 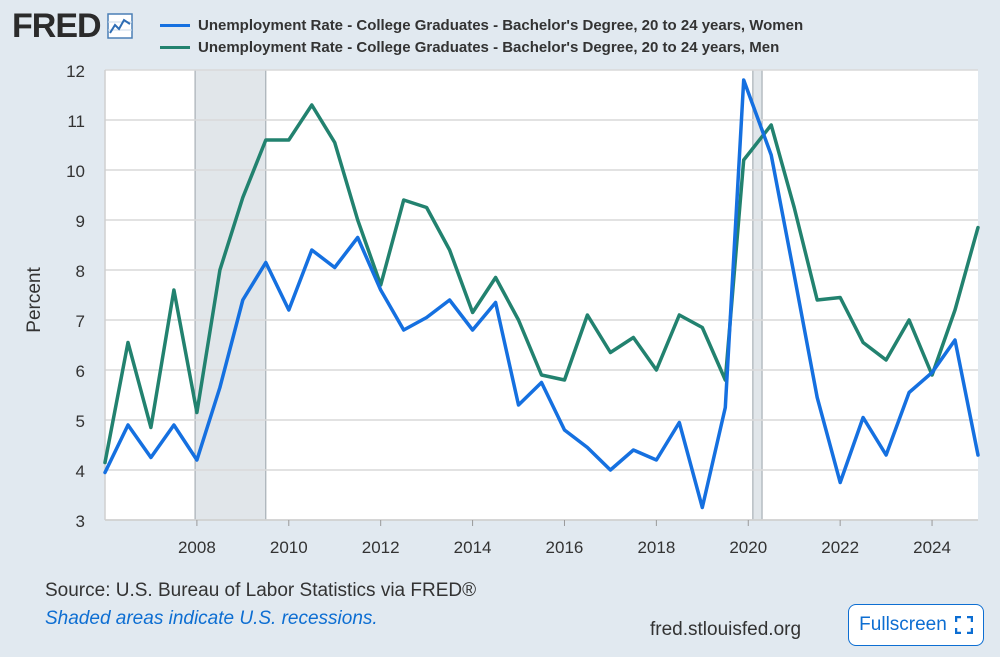 What do you see at coordinates (75, 71) in the screenshot?
I see `y-tick-label-12: 12` at bounding box center [75, 71].